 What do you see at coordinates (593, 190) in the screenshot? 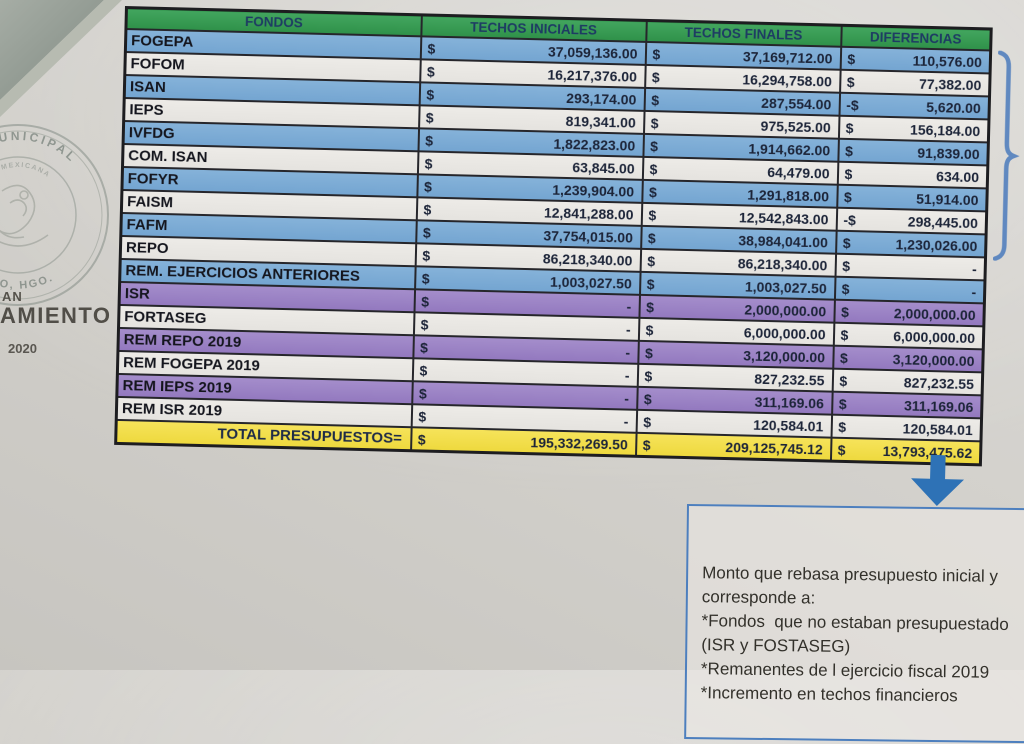
I see `amount: 1,239,904.00` at bounding box center [593, 190].